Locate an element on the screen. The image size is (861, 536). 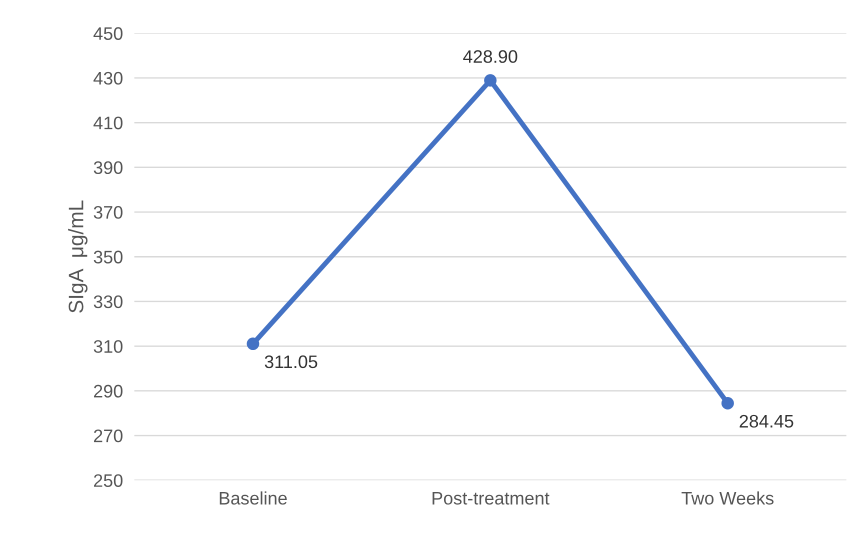
y-tick-label: 430 is located at coordinates (108, 78).